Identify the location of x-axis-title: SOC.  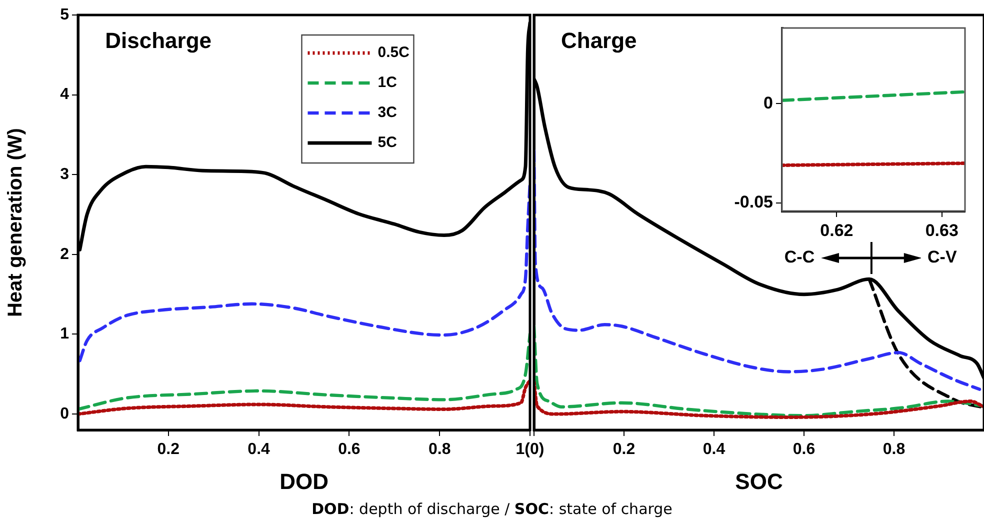
(759, 481).